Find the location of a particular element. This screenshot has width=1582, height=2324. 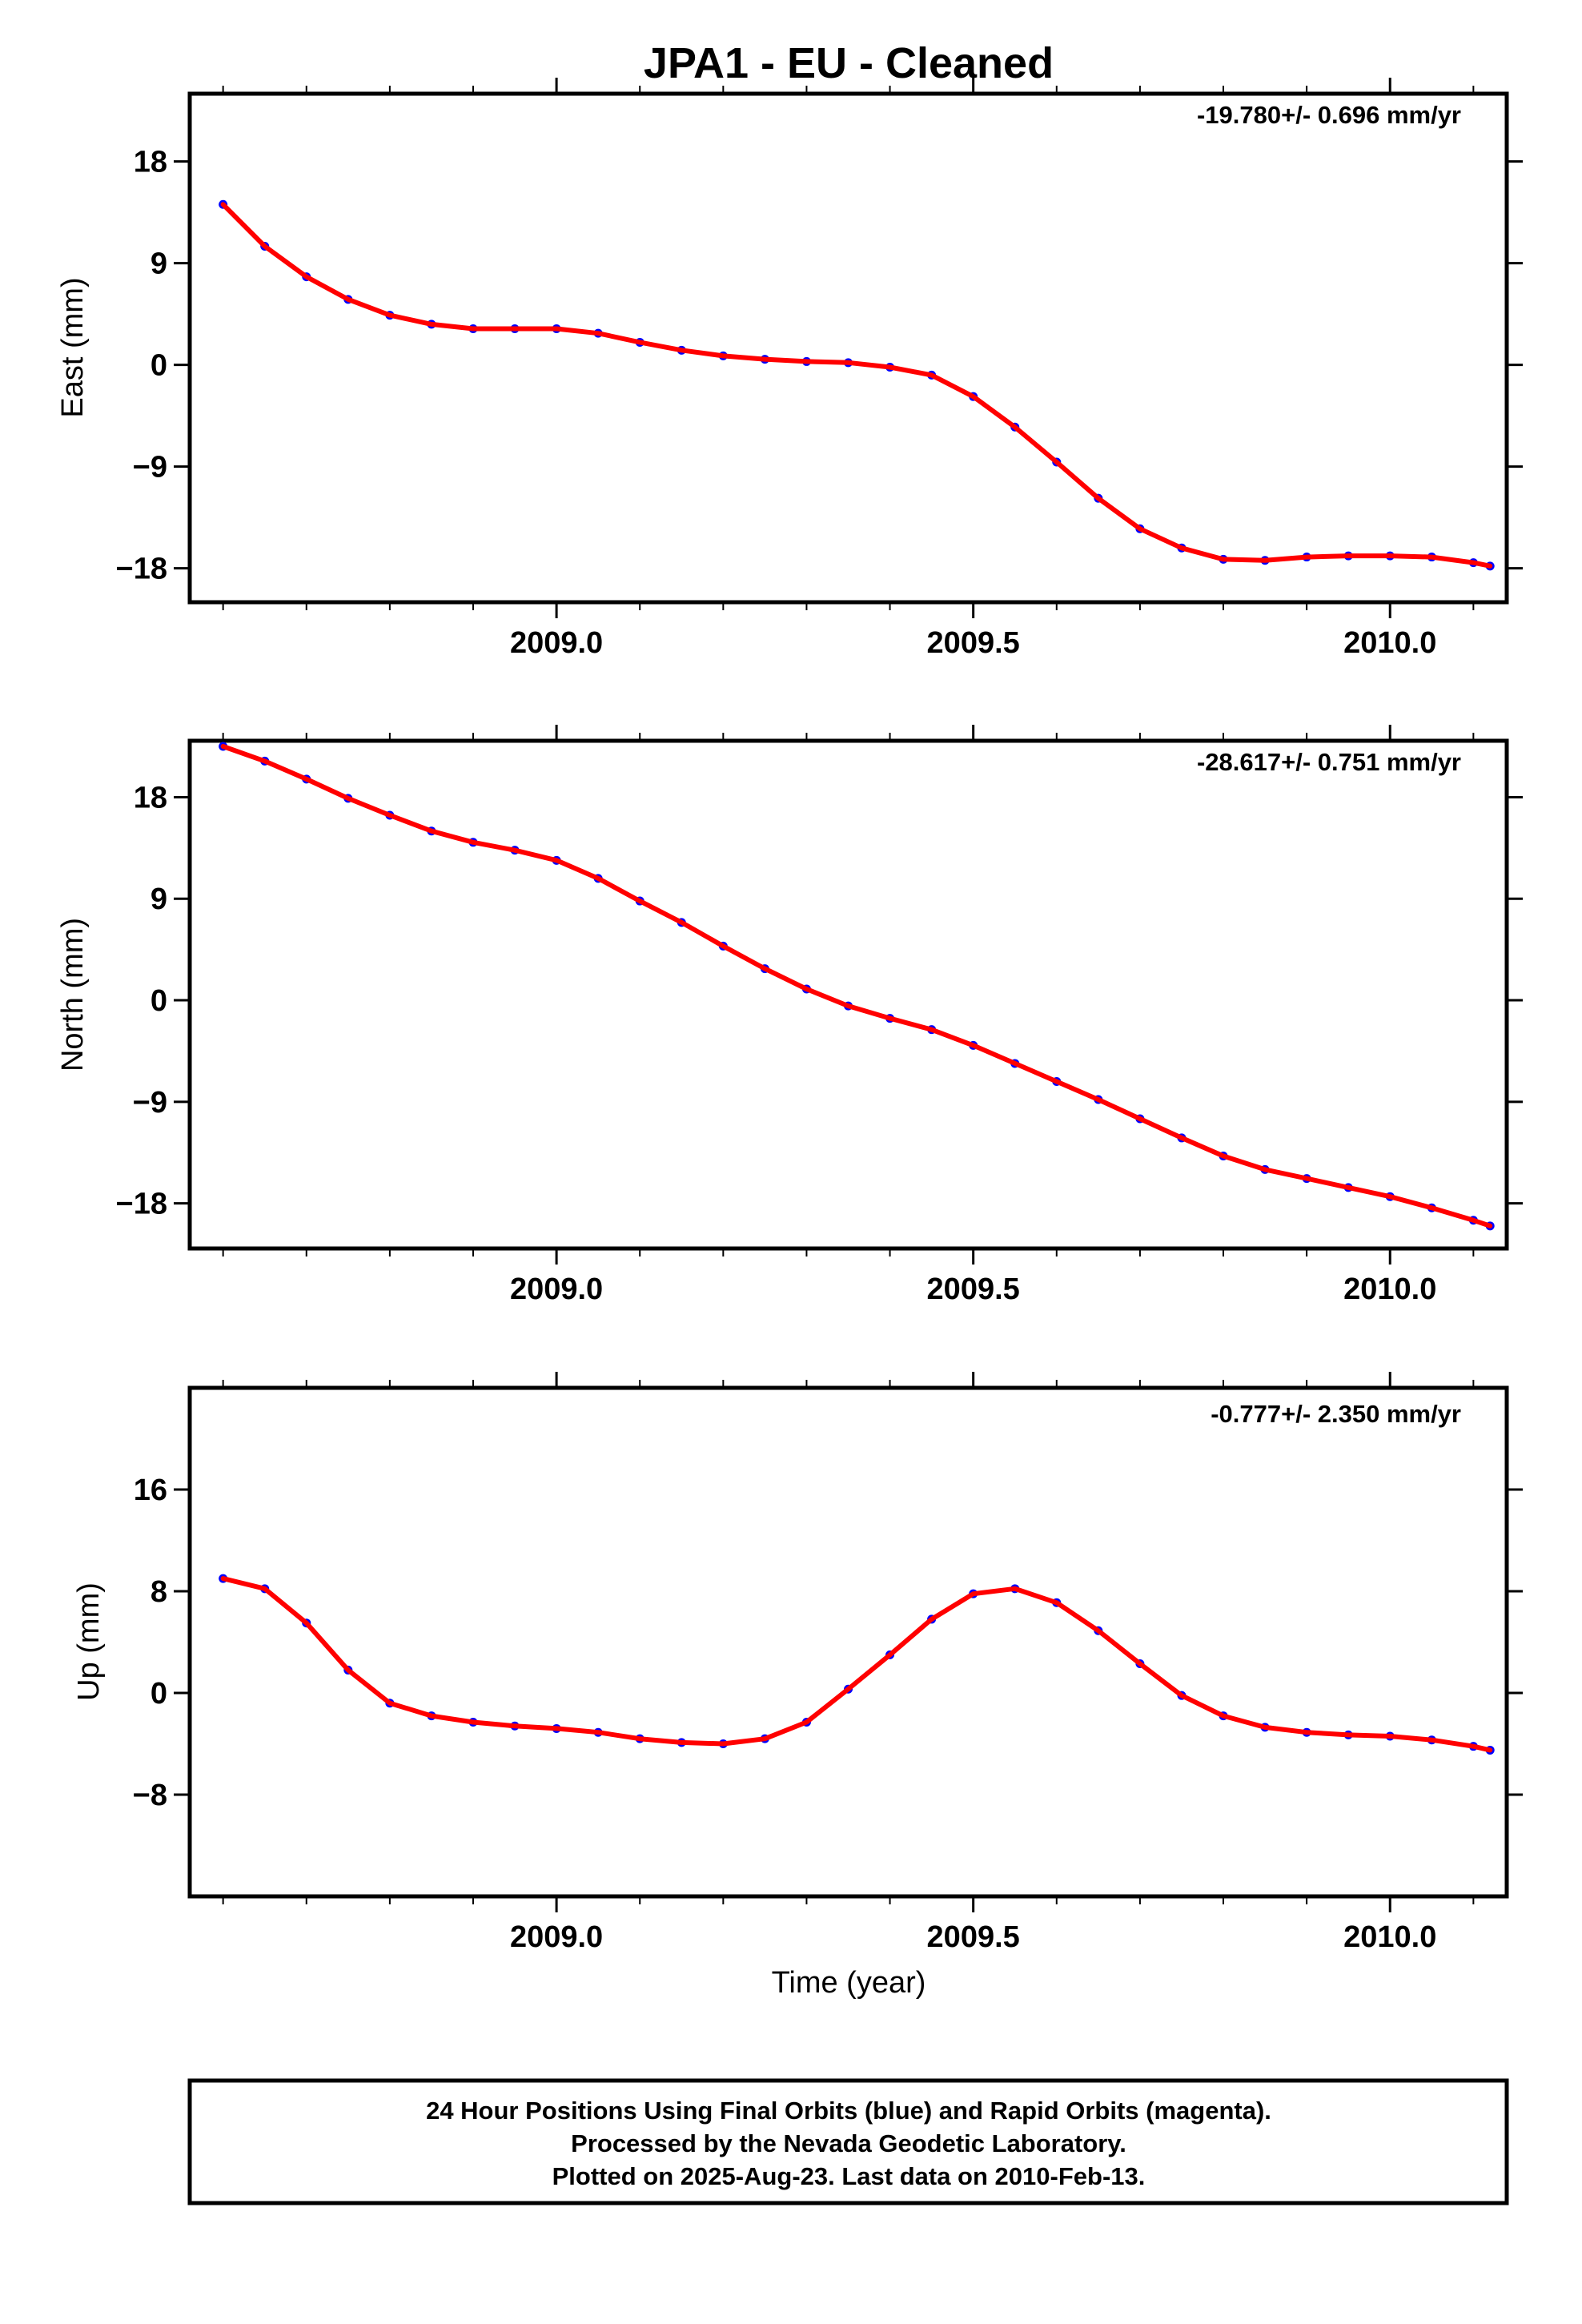

east-y-axis-label: East (mm) is located at coordinates (73, 347).